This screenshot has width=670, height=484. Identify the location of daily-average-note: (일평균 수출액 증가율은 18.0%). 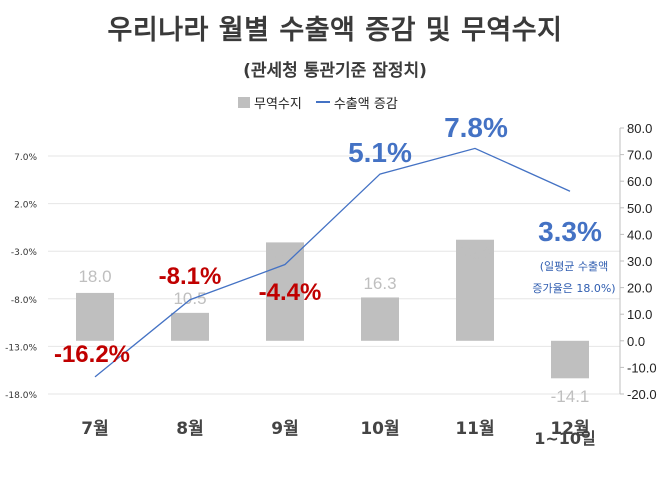
(574, 278).